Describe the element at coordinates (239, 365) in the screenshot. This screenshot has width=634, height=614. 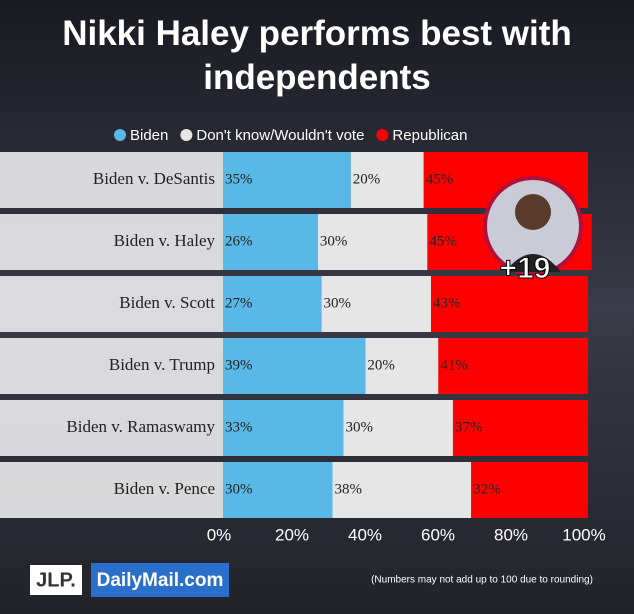
I see `value-label: 39%` at that location.